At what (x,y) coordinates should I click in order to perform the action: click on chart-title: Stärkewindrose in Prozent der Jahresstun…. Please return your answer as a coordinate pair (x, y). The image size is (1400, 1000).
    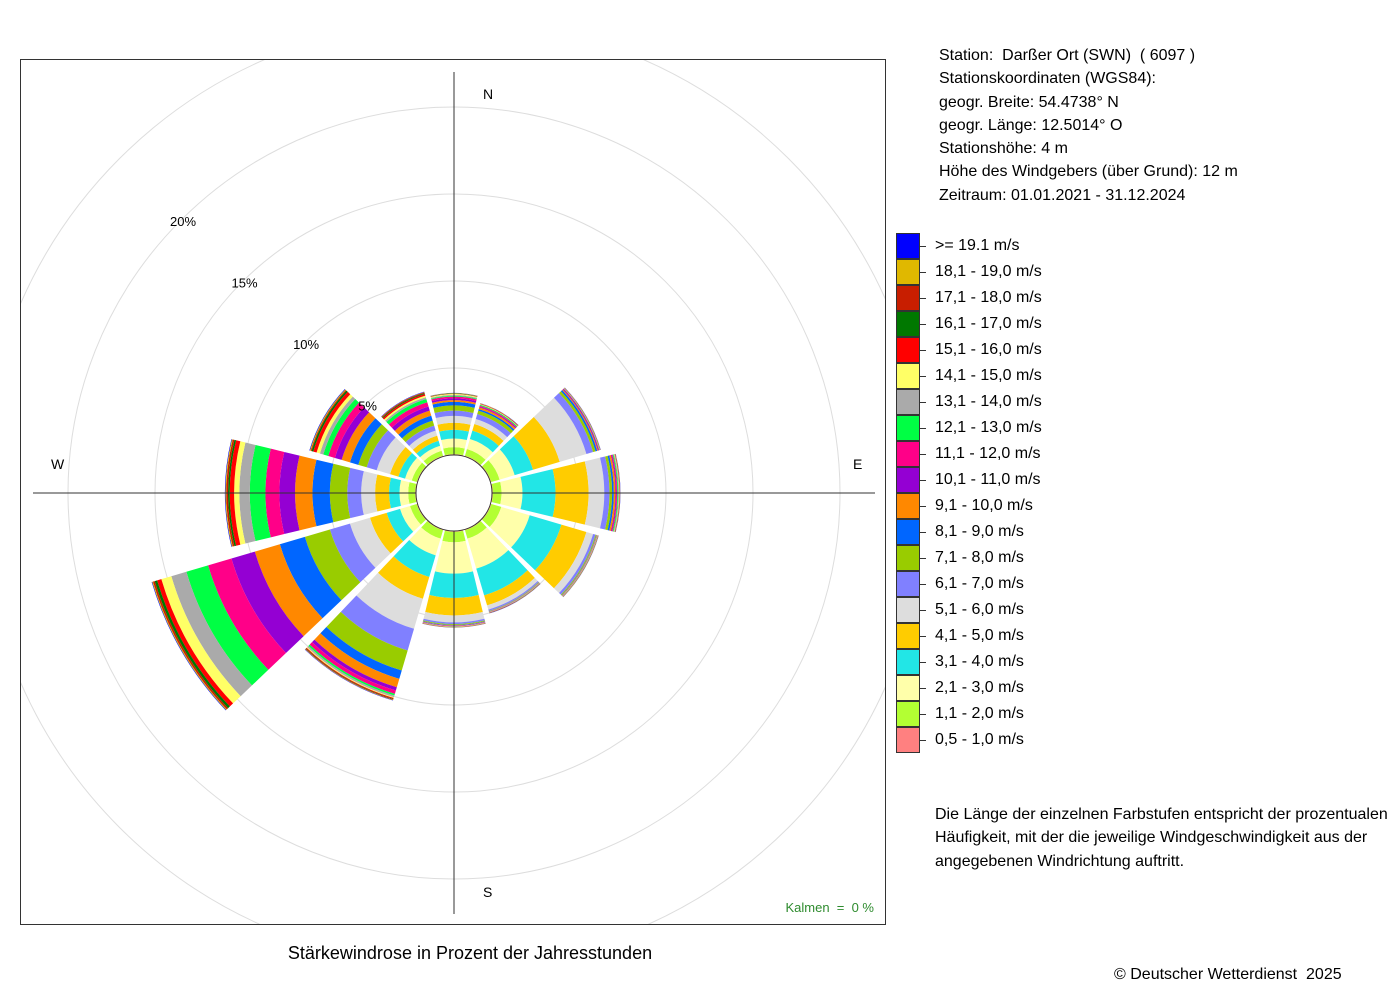
    Looking at the image, I should click on (470, 953).